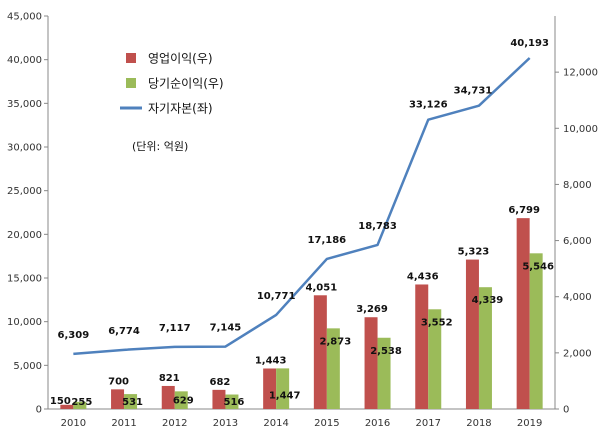  Describe the element at coordinates (124, 331) in the screenshot. I see `line-value-label: 6,774` at that location.